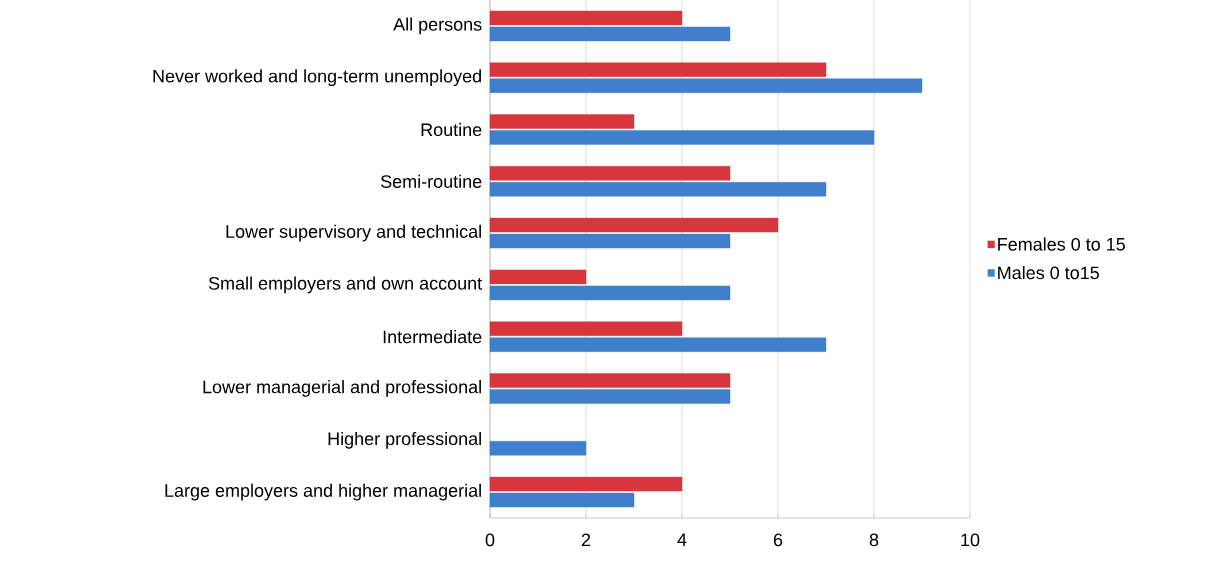 This screenshot has width=1231, height=575. Describe the element at coordinates (490, 540) in the screenshot. I see `x-tick-label: 0` at that location.